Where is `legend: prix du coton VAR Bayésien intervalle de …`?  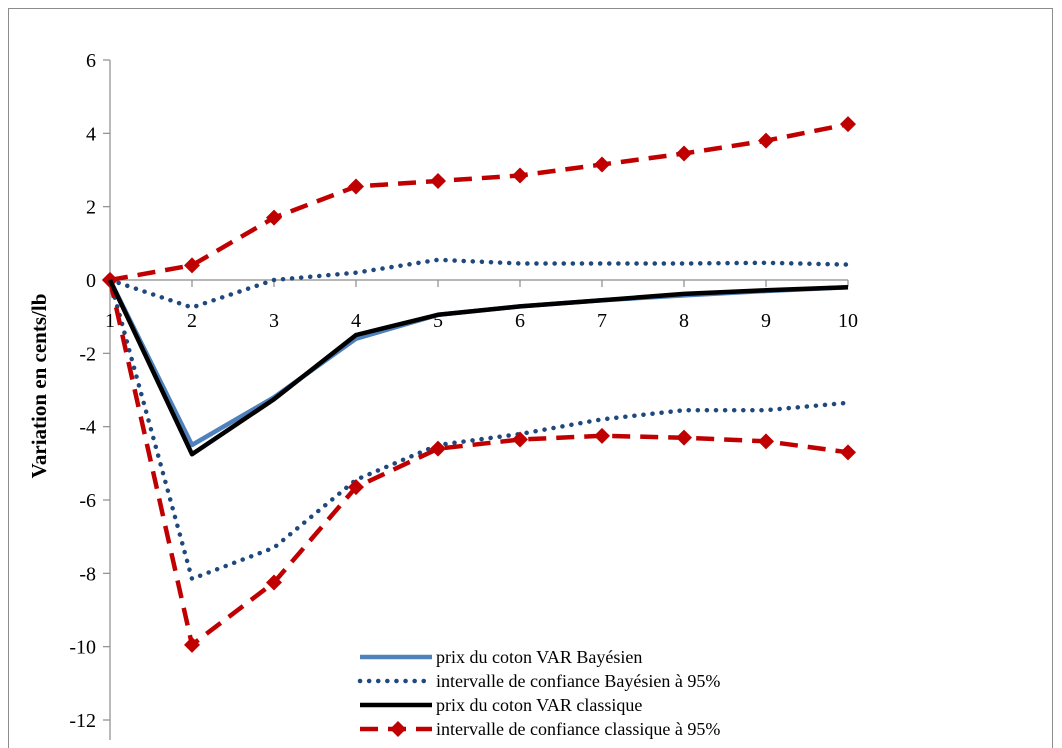
legend: prix du coton VAR Bayésien intervalle de … is located at coordinates (538, 693).